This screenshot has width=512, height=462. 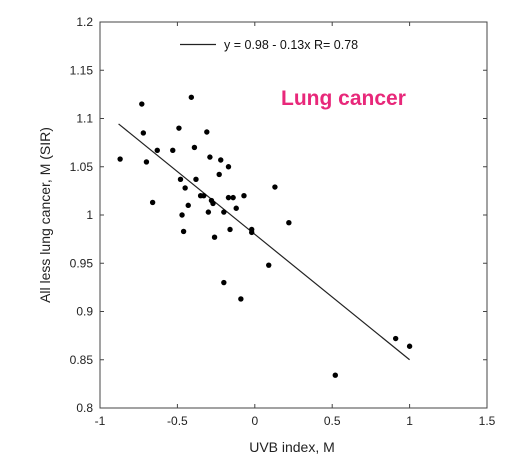 What do you see at coordinates (332, 421) in the screenshot?
I see `x-tick-label: 0.5` at bounding box center [332, 421].